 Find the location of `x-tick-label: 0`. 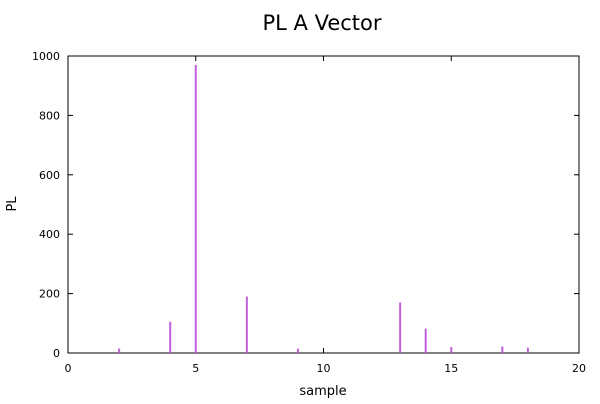

x-tick-label: 0 is located at coordinates (68, 368).